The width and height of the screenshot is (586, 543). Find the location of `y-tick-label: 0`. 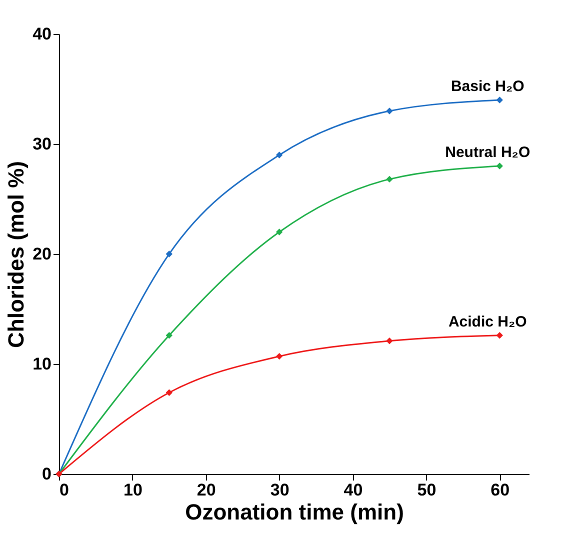

y-tick-label: 0 is located at coordinates (47, 474).